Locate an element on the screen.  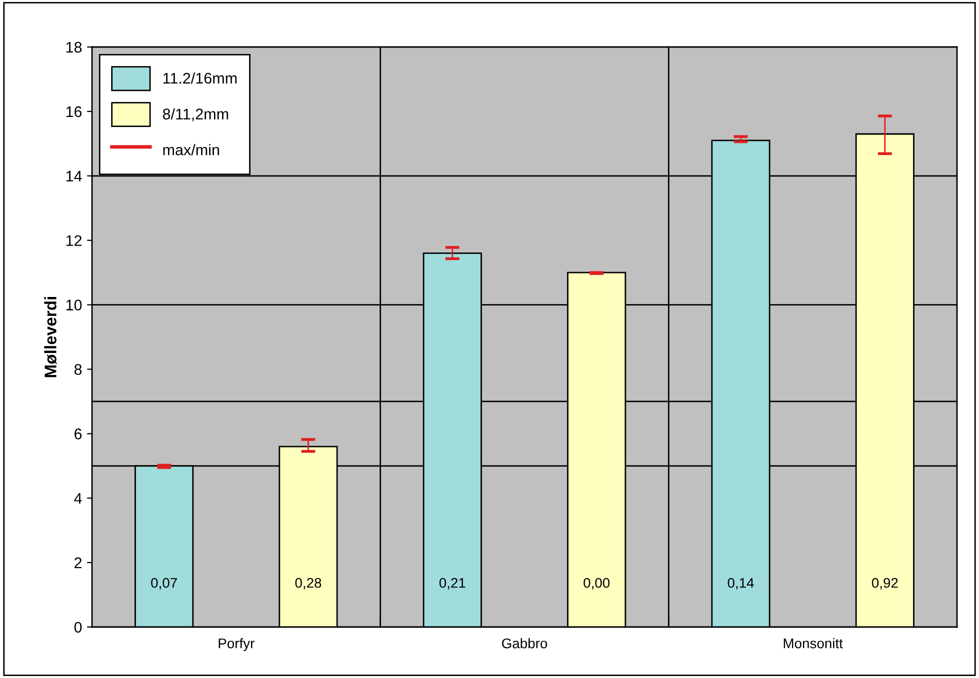
y-tick-label: 2 is located at coordinates (78, 562).